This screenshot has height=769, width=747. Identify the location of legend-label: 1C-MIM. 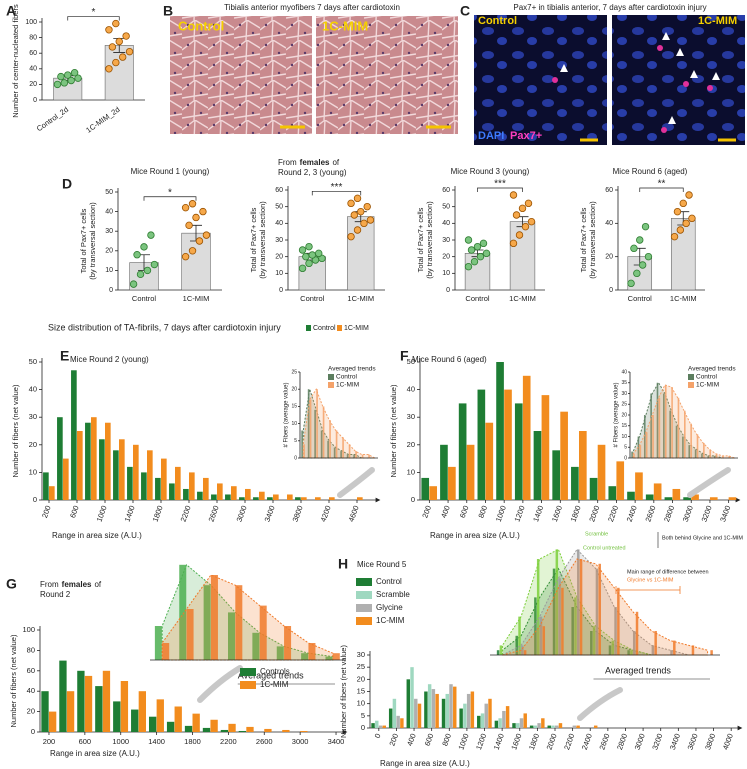
(347, 385).